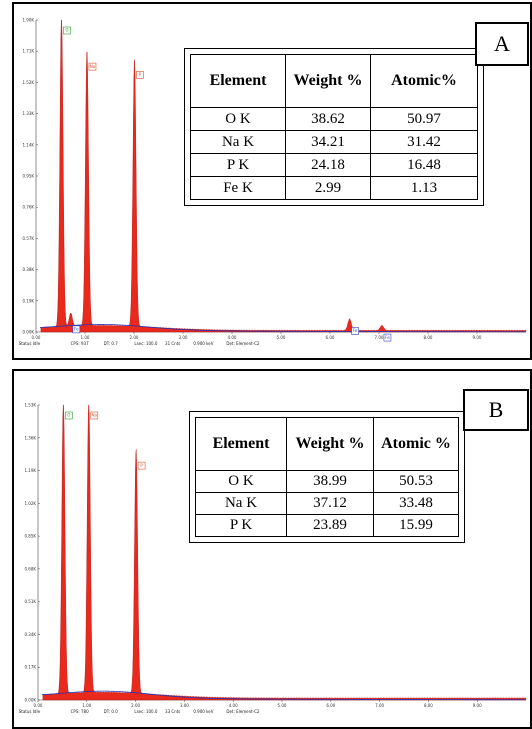 This screenshot has width=532, height=729. What do you see at coordinates (30, 667) in the screenshot?
I see `y-tick-label: 0.17K` at bounding box center [30, 667].